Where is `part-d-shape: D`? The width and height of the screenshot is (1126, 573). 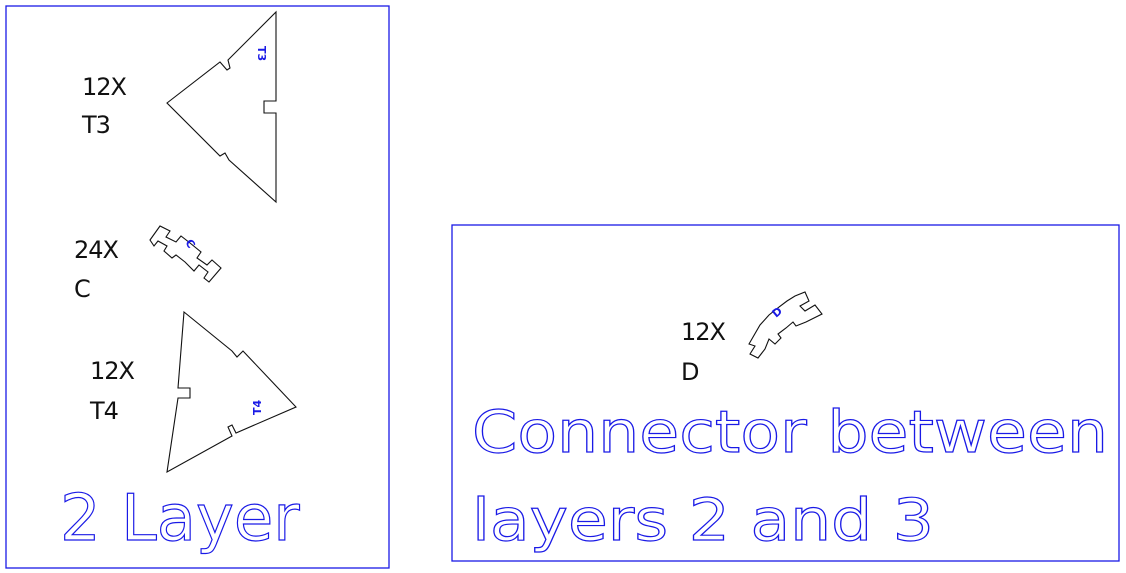
part-d-shape: D is located at coordinates (785, 325).